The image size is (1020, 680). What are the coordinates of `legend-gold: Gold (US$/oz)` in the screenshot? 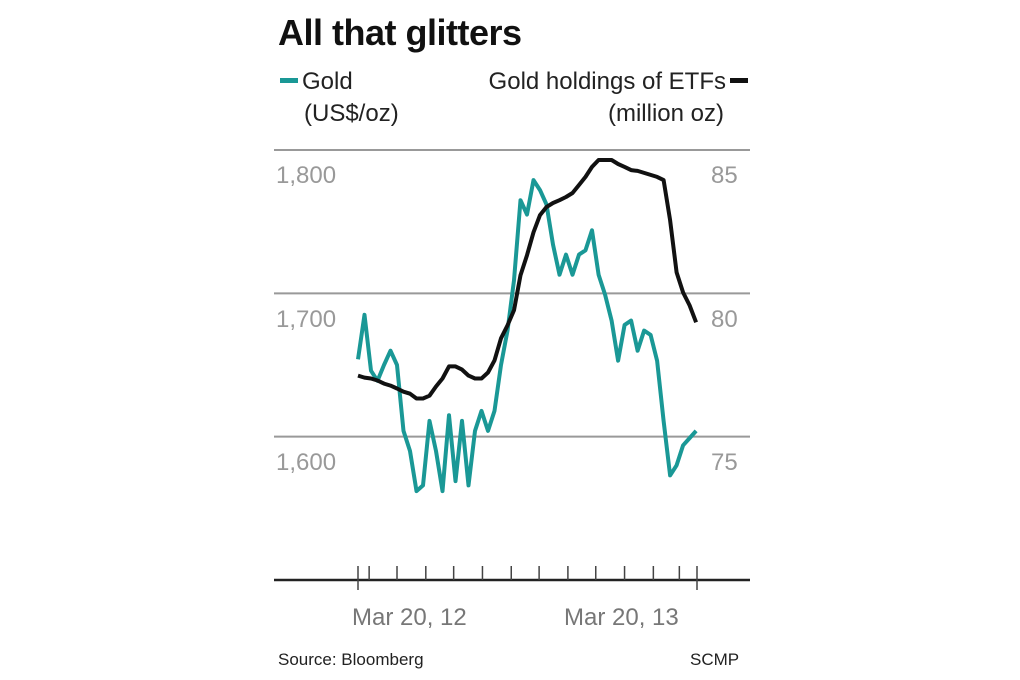 It's located at (339, 98).